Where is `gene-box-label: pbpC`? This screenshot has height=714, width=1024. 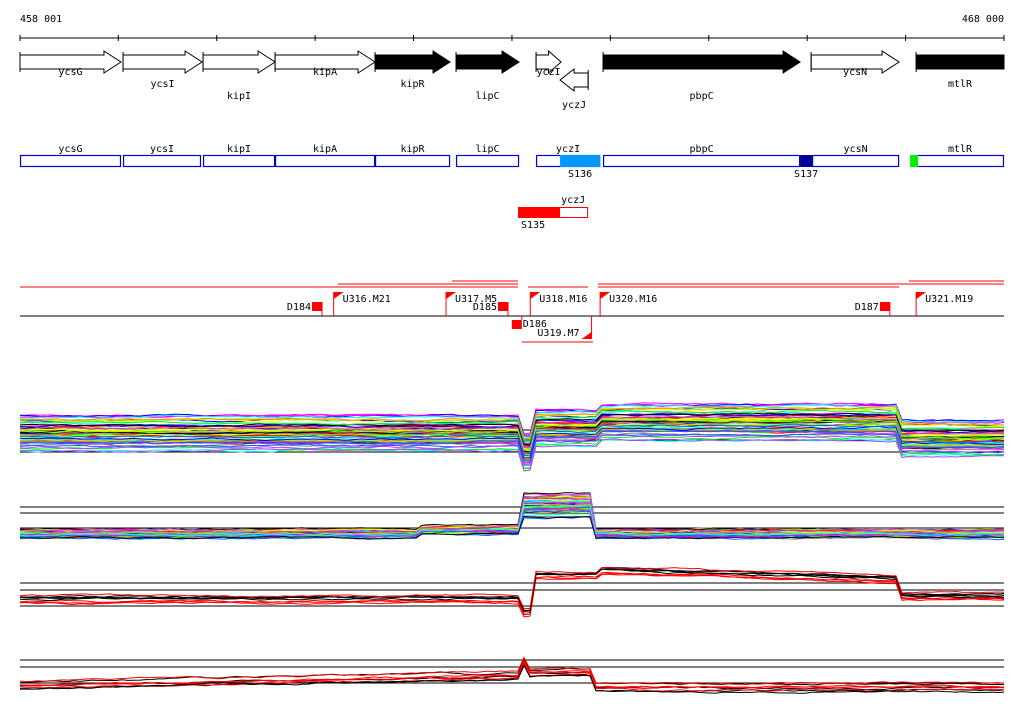
gene-box-label: pbpC is located at coordinates (702, 149).